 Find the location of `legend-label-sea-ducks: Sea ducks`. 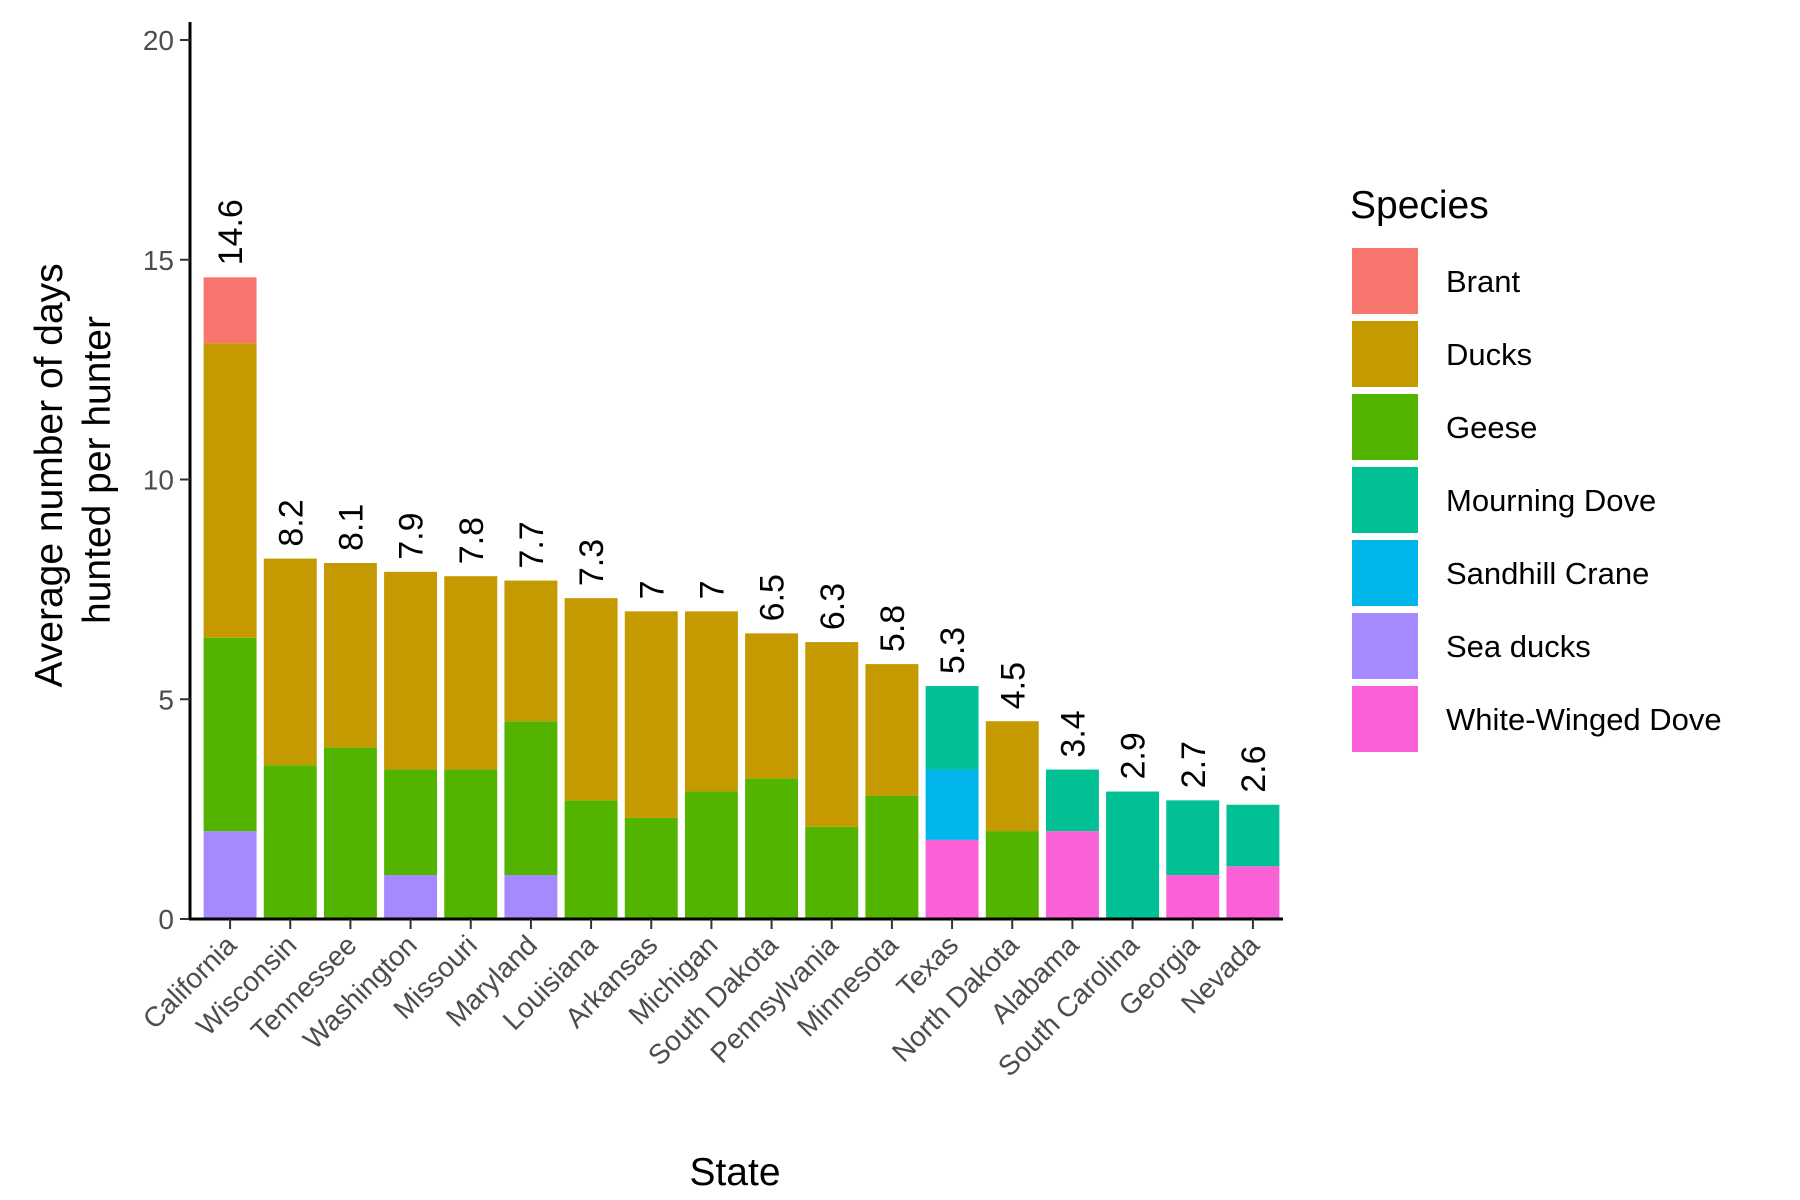

legend-label-sea-ducks: Sea ducks is located at coordinates (1518, 646).